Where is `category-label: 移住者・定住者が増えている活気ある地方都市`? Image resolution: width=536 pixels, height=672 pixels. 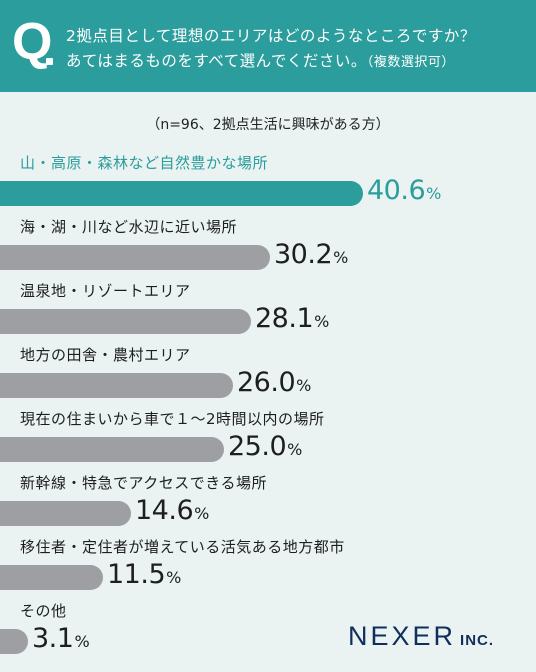 category-label: 移住者・定住者が増えている活気ある地方都市 is located at coordinates (182, 547).